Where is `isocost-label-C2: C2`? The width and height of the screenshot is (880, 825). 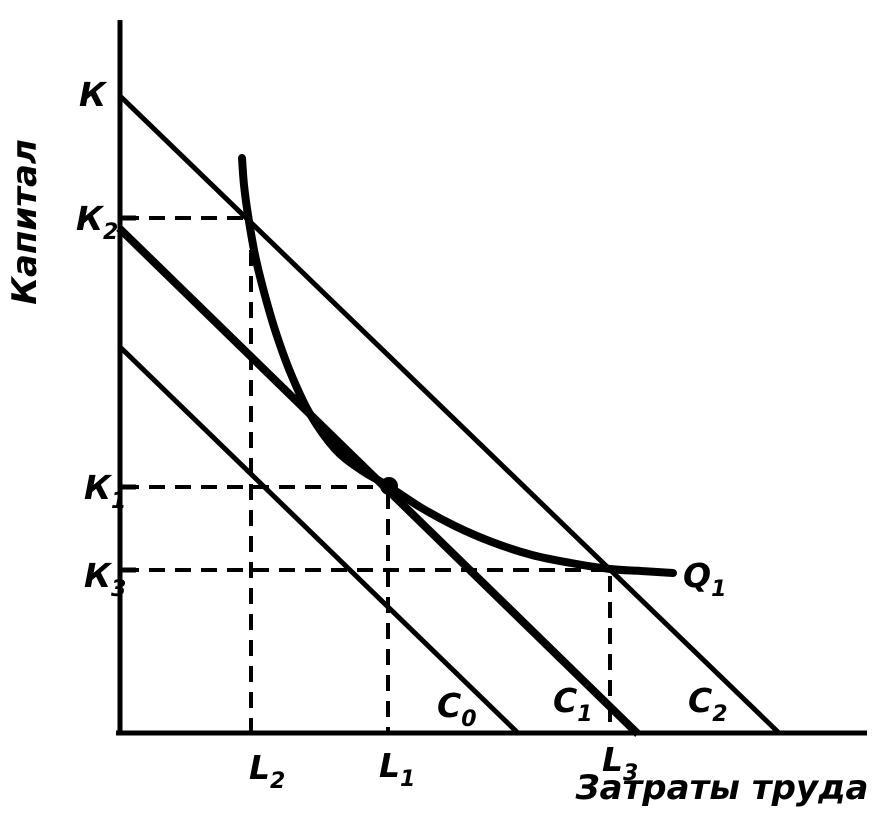
isocost-label-C2: C2 is located at coordinates (708, 704).